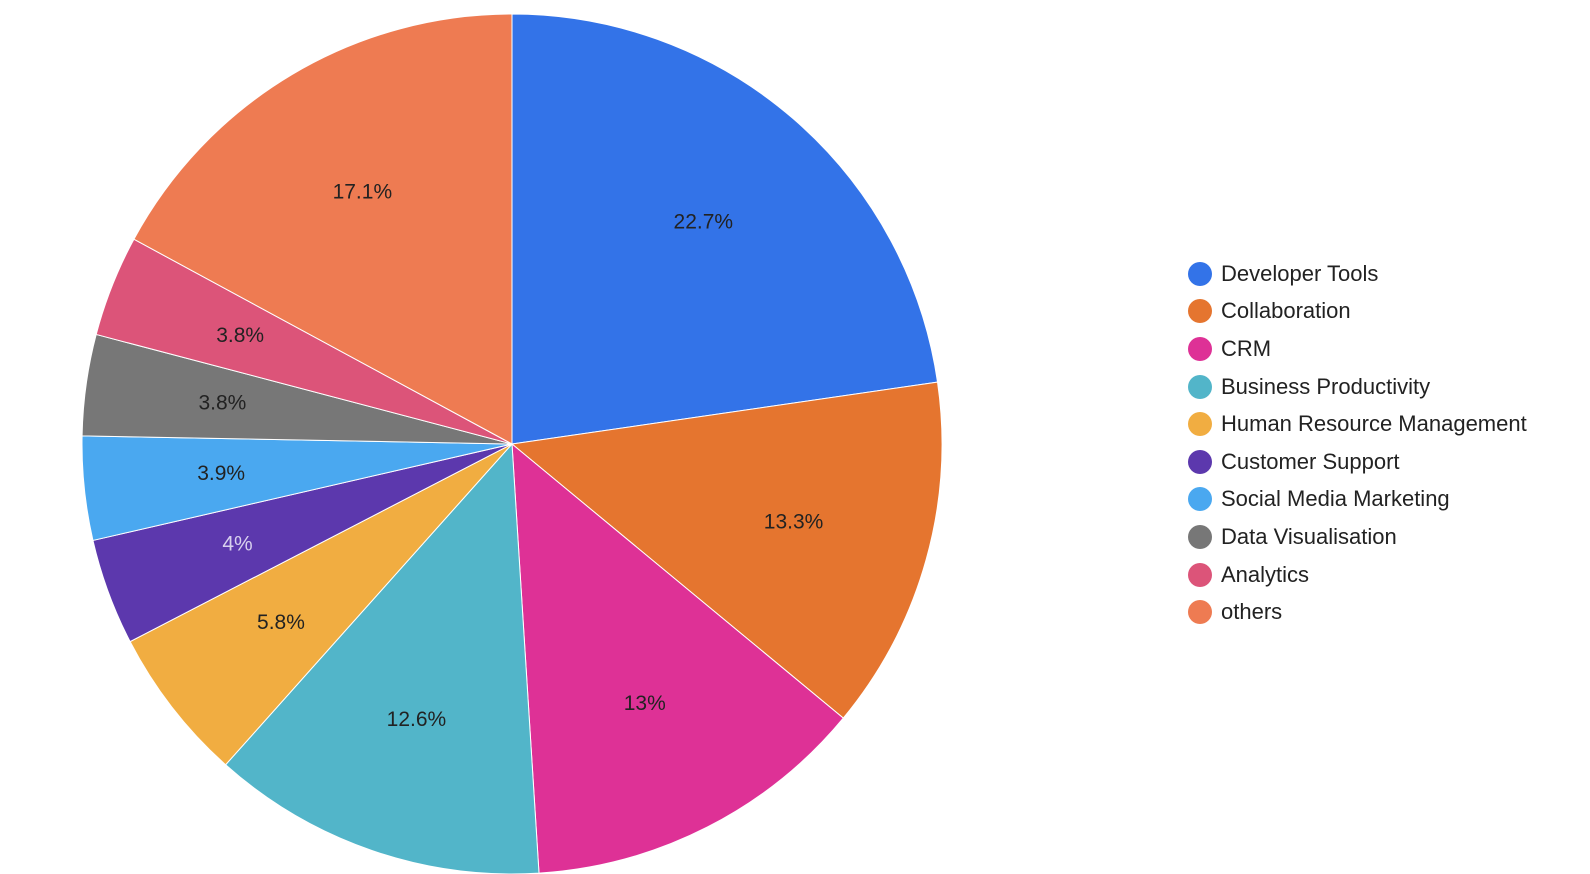  I want to click on legend-label: Collaboration, so click(1286, 311).